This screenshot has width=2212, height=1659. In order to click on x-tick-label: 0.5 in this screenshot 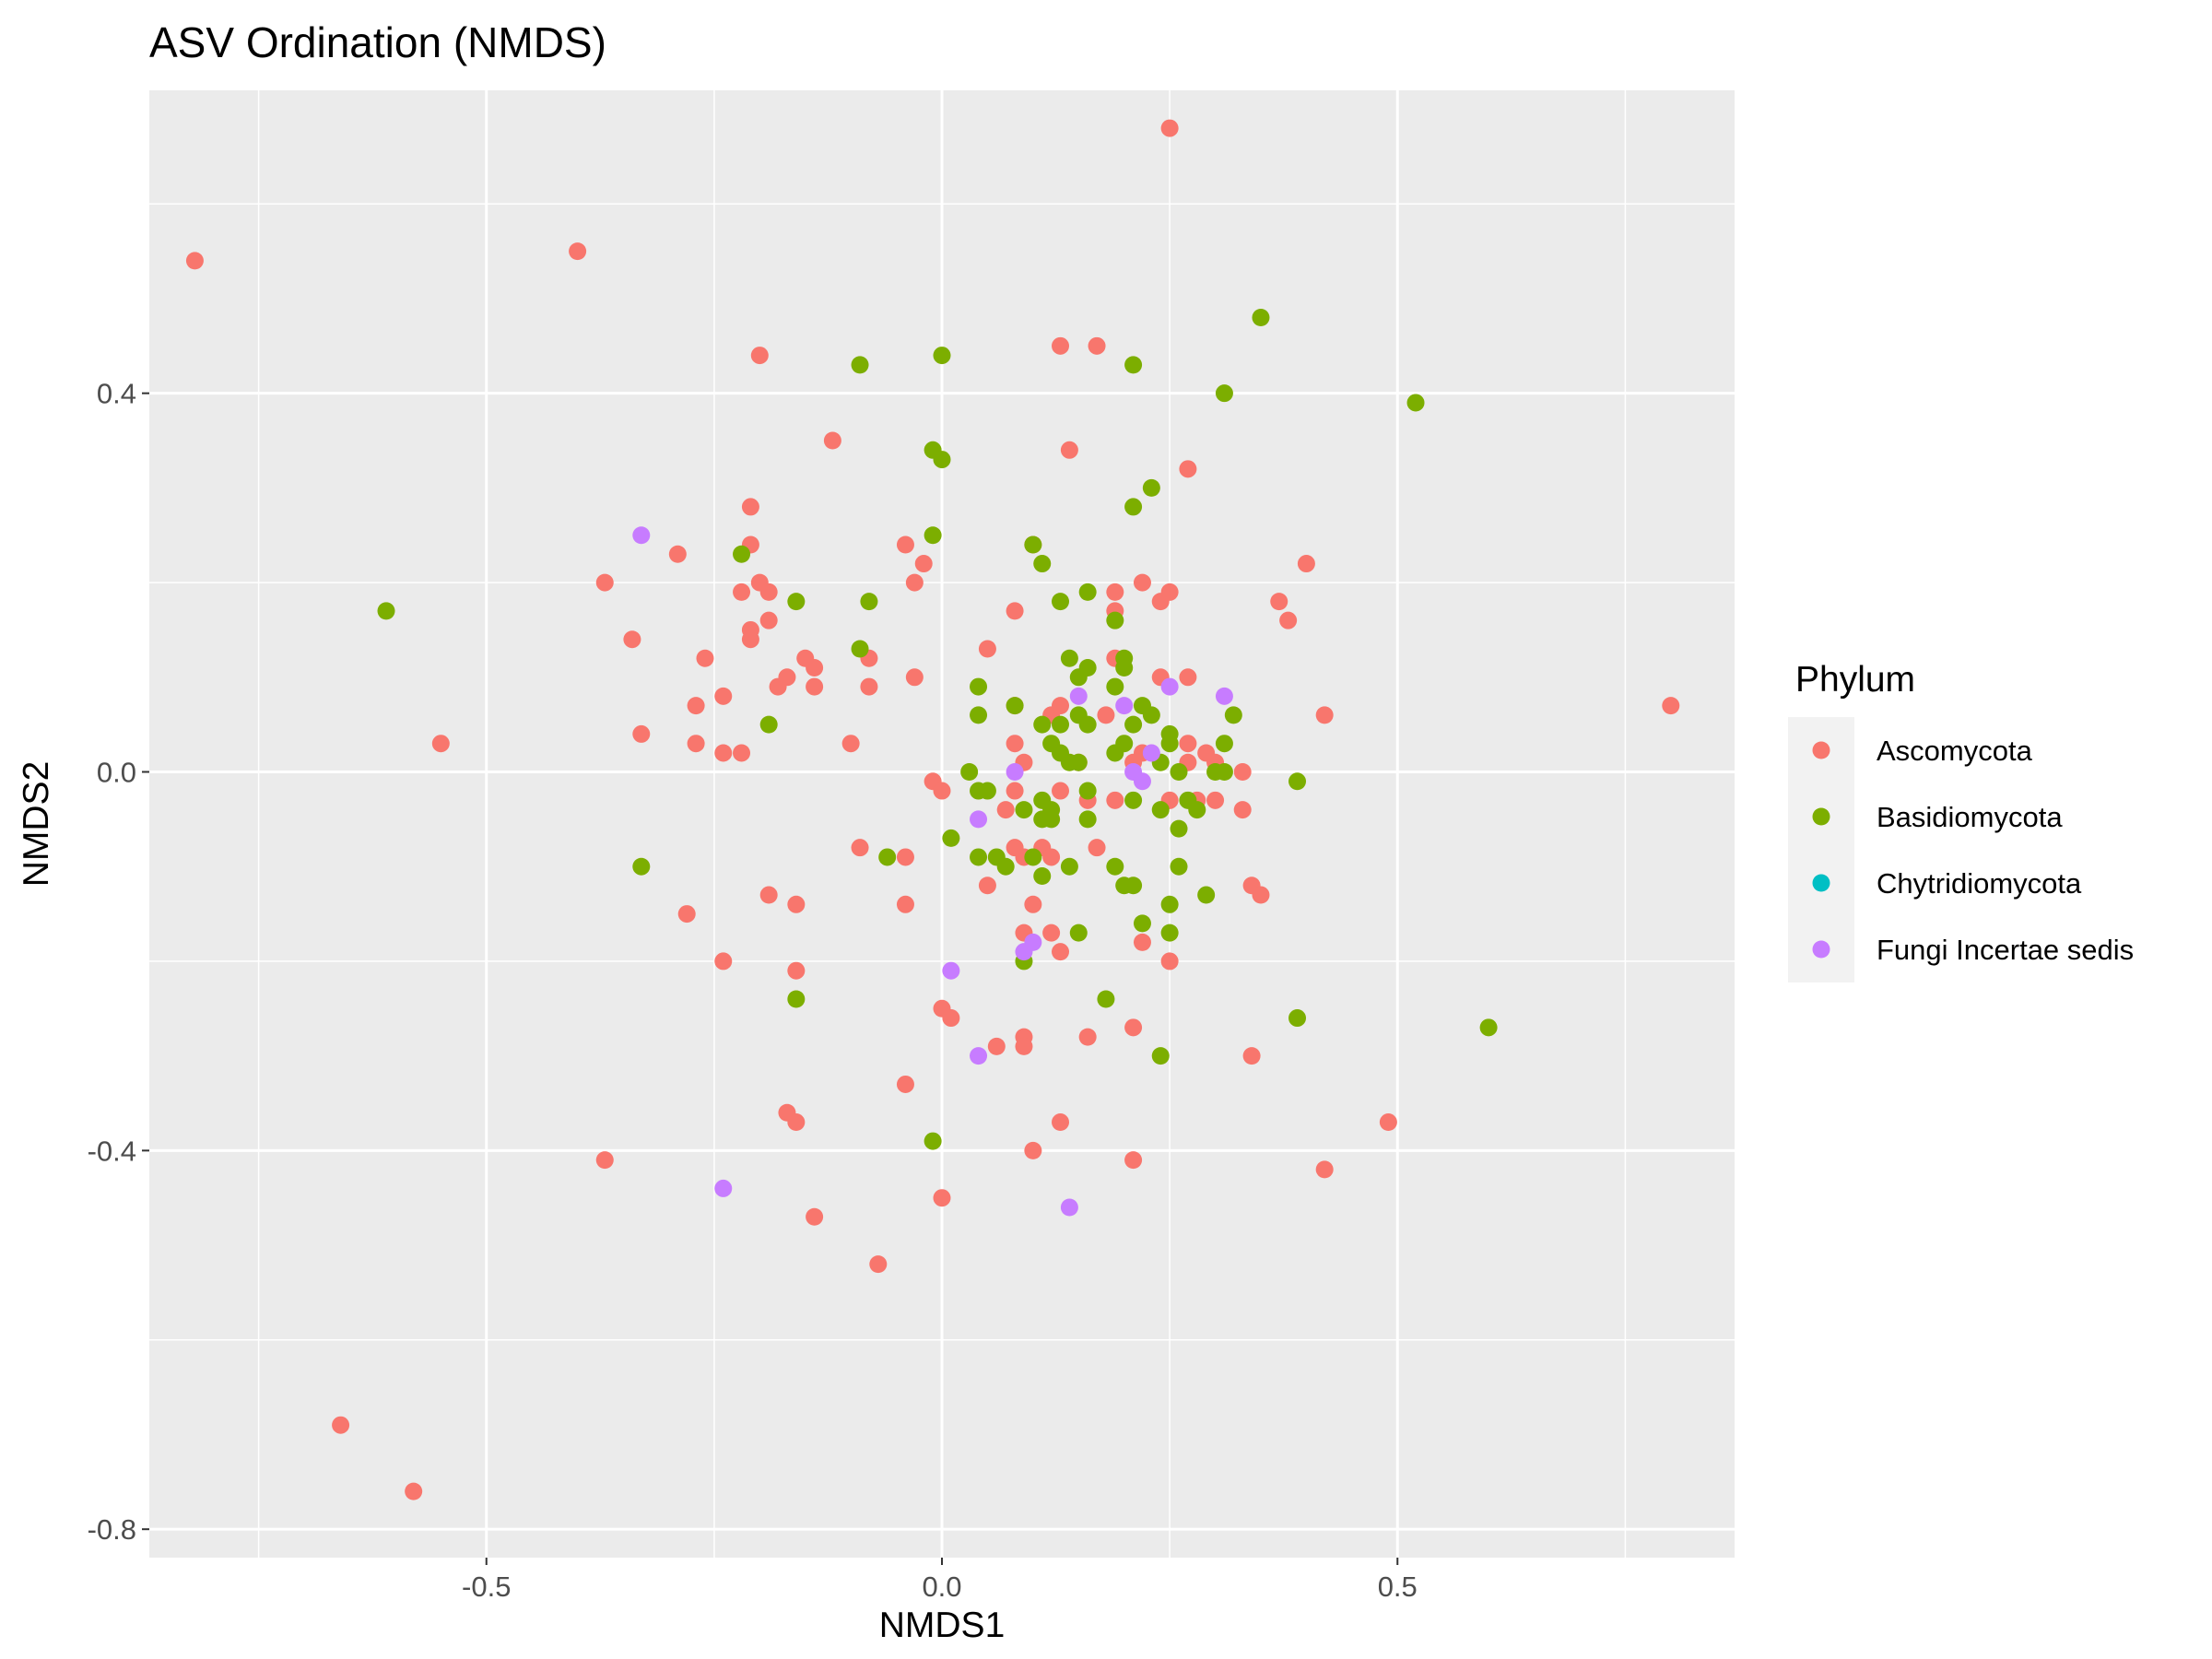, I will do `click(1398, 1587)`.